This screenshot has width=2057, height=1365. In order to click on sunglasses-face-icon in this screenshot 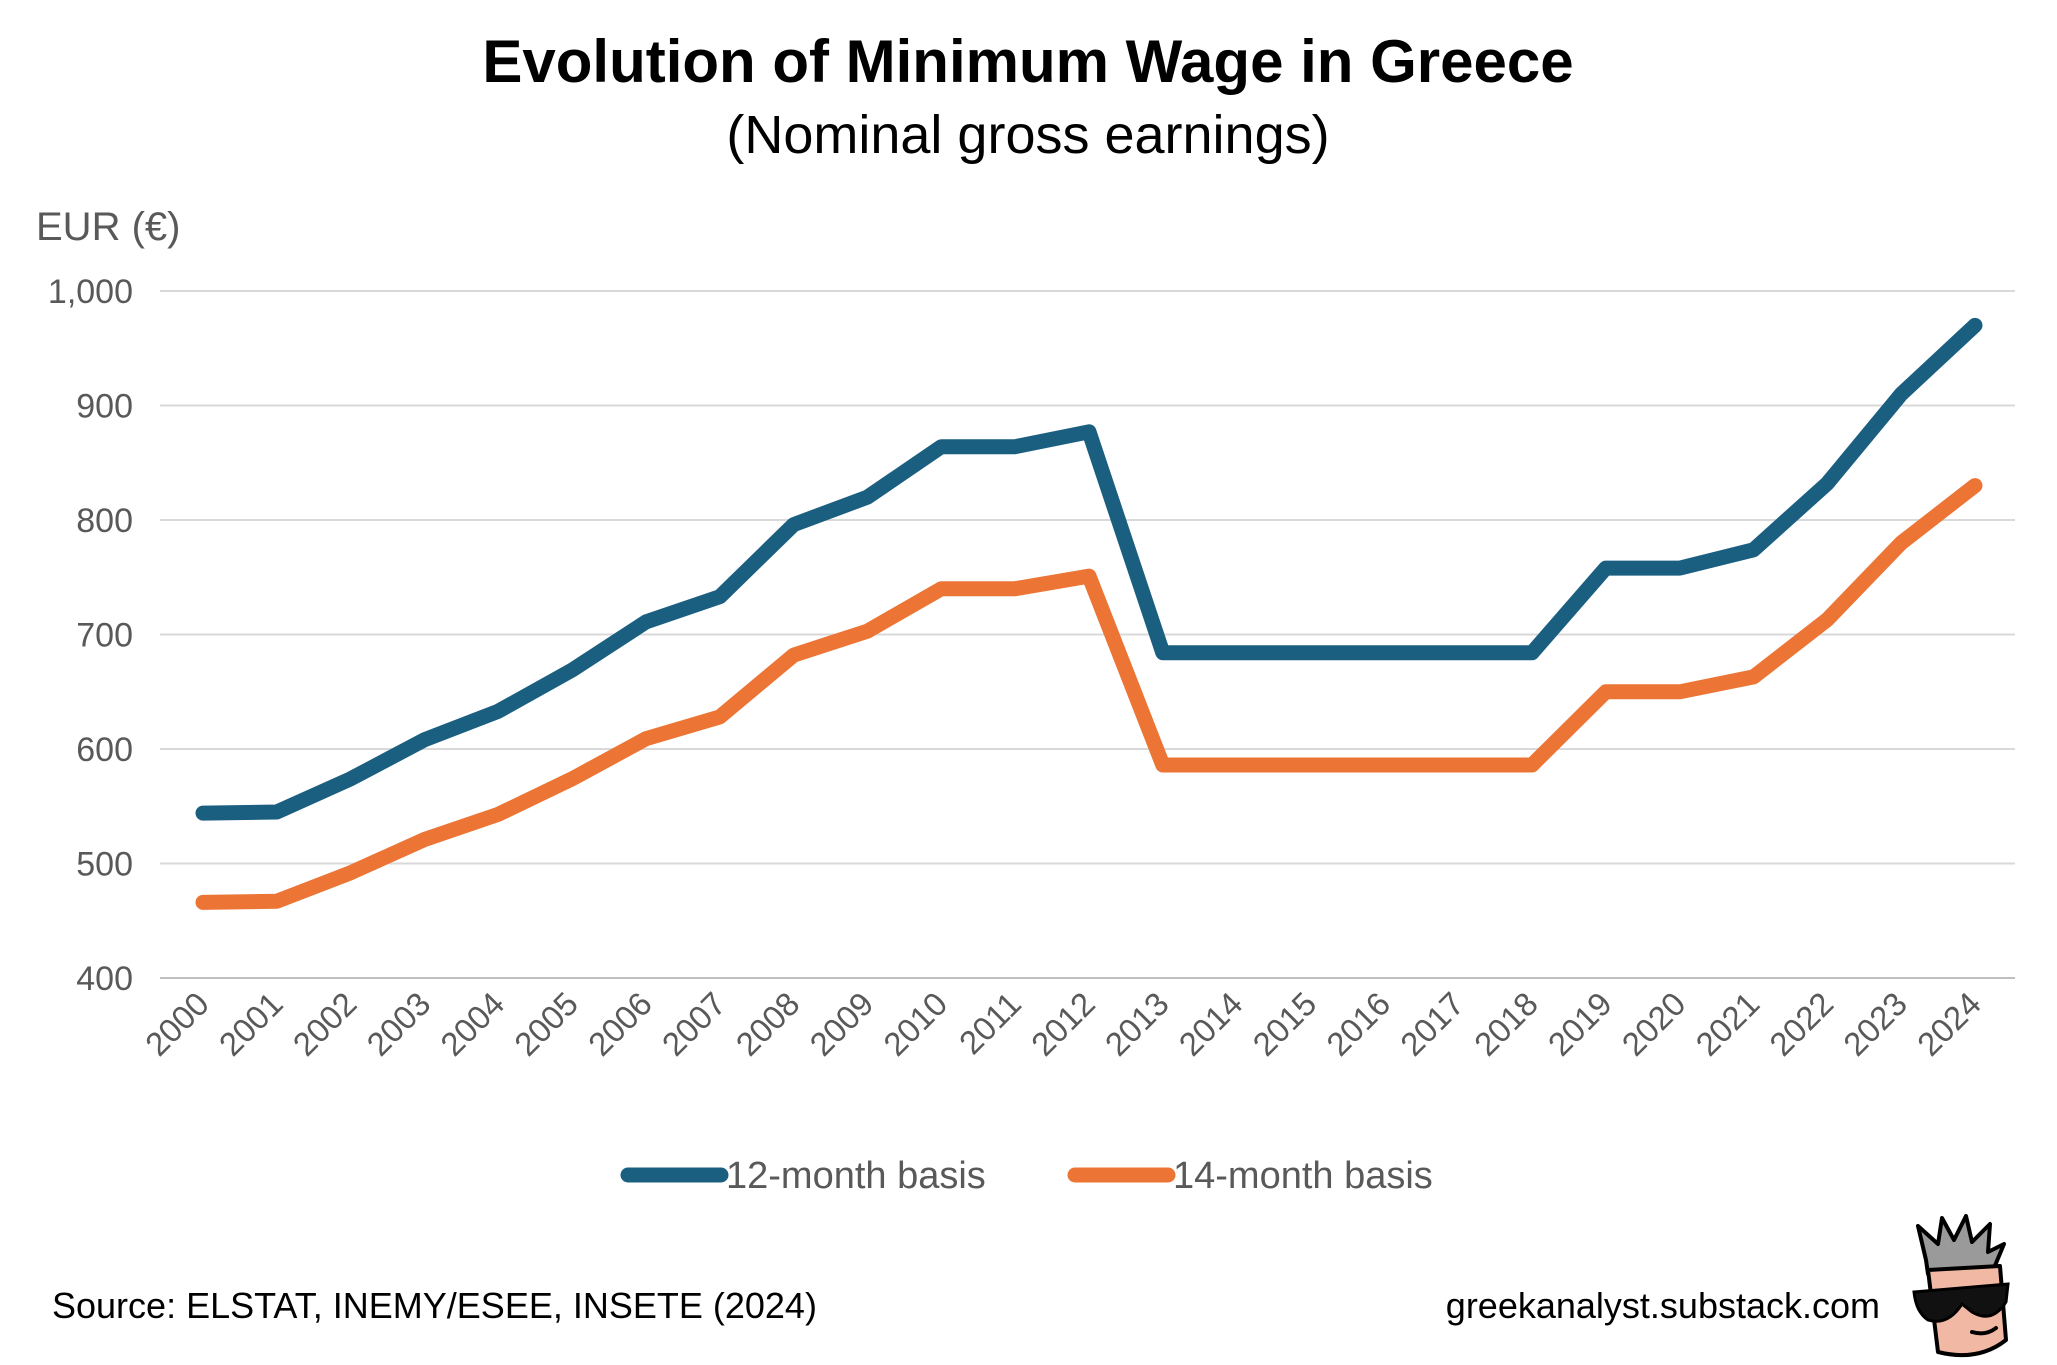, I will do `click(1961, 1286)`.